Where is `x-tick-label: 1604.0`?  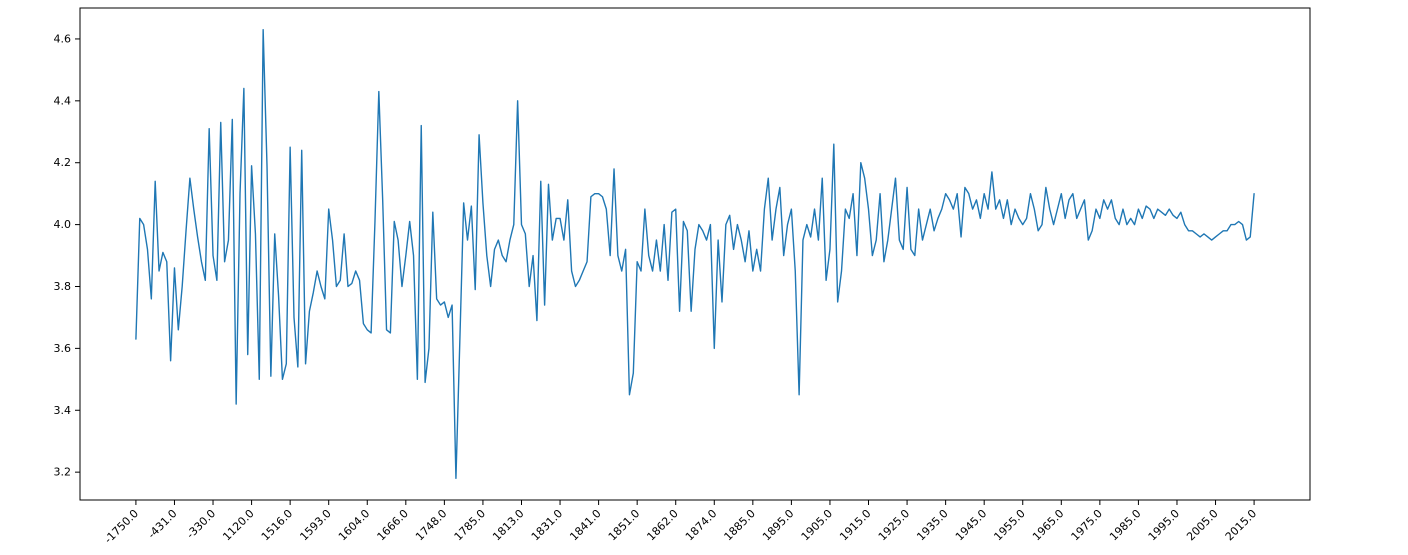
x-tick-label: 1604.0 is located at coordinates (354, 525).